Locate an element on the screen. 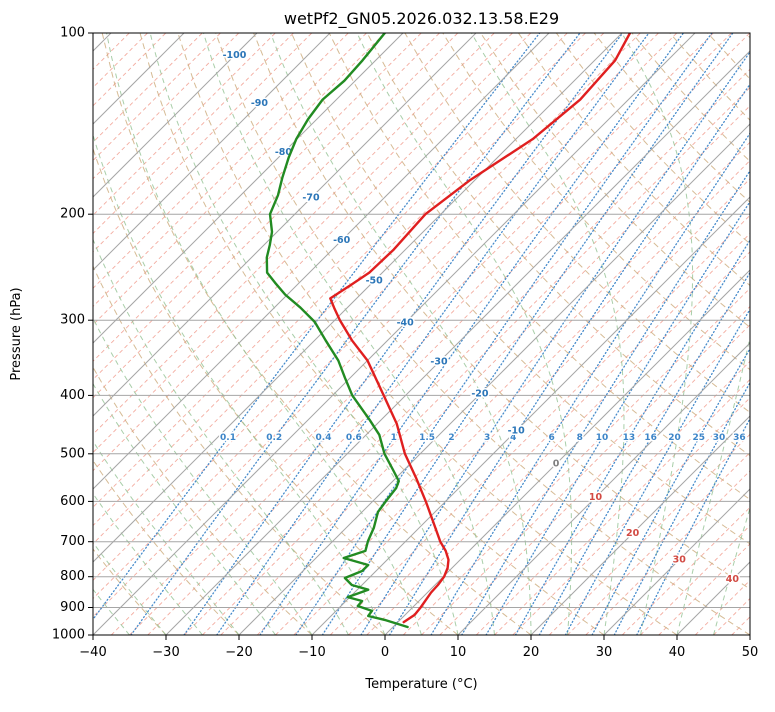 Image resolution: width=775 pixels, height=712 pixels. y-tick-label: 700 is located at coordinates (72, 541).